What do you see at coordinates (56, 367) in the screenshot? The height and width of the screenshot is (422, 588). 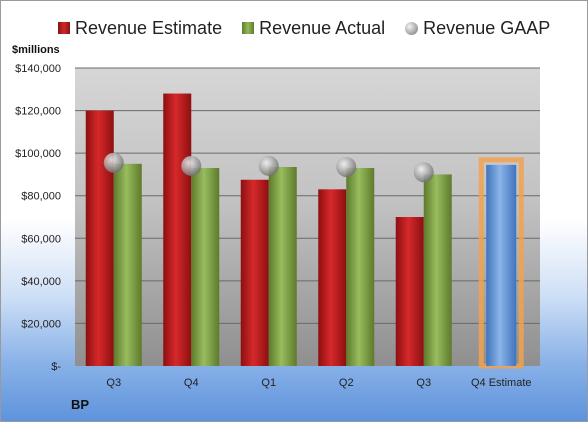 I see `y-tick-label: $-` at bounding box center [56, 367].